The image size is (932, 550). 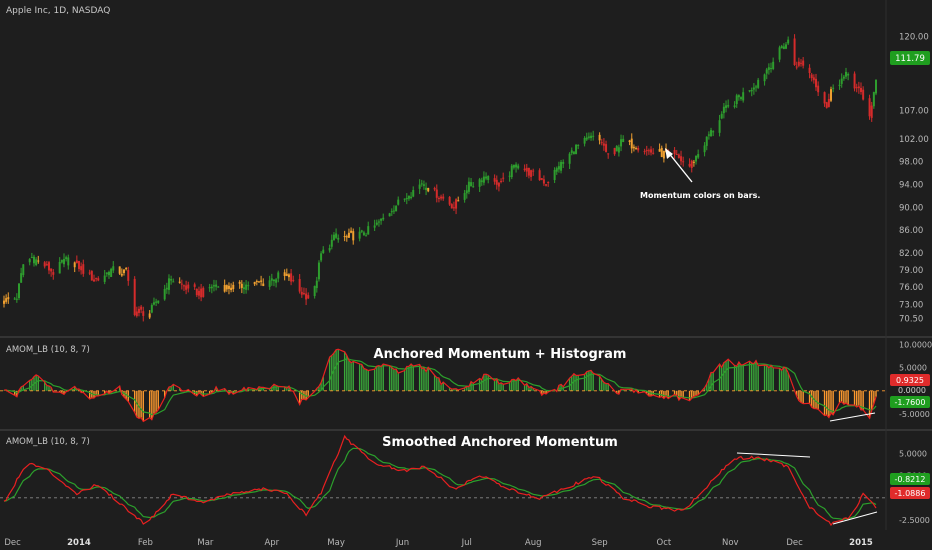 I want to click on smoothed-indicator-label: AMOM_LB (10, 8, 7), so click(x=48, y=442).